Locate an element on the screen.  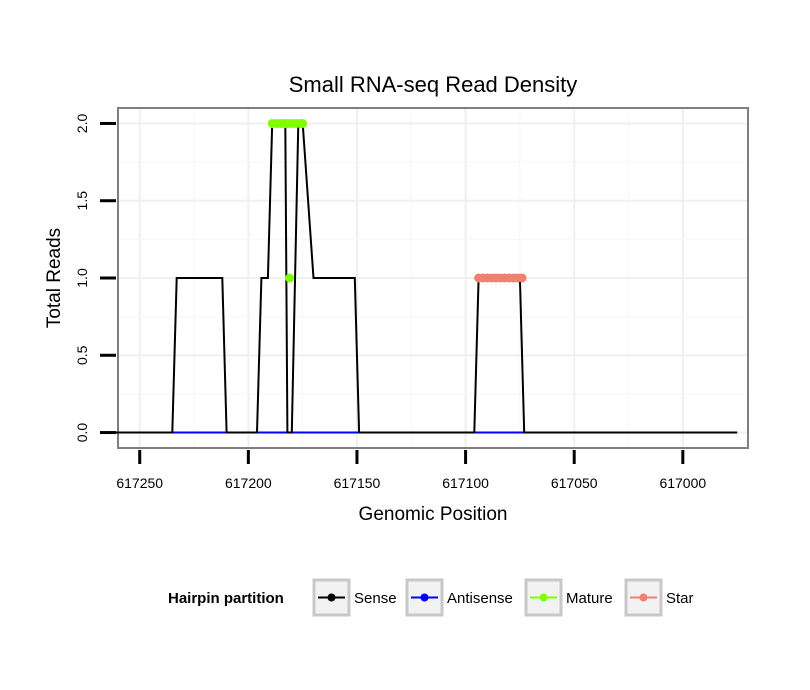
y-axis: 0.0 0.5 1.0 1.5 2.0 is located at coordinates (95, 278).